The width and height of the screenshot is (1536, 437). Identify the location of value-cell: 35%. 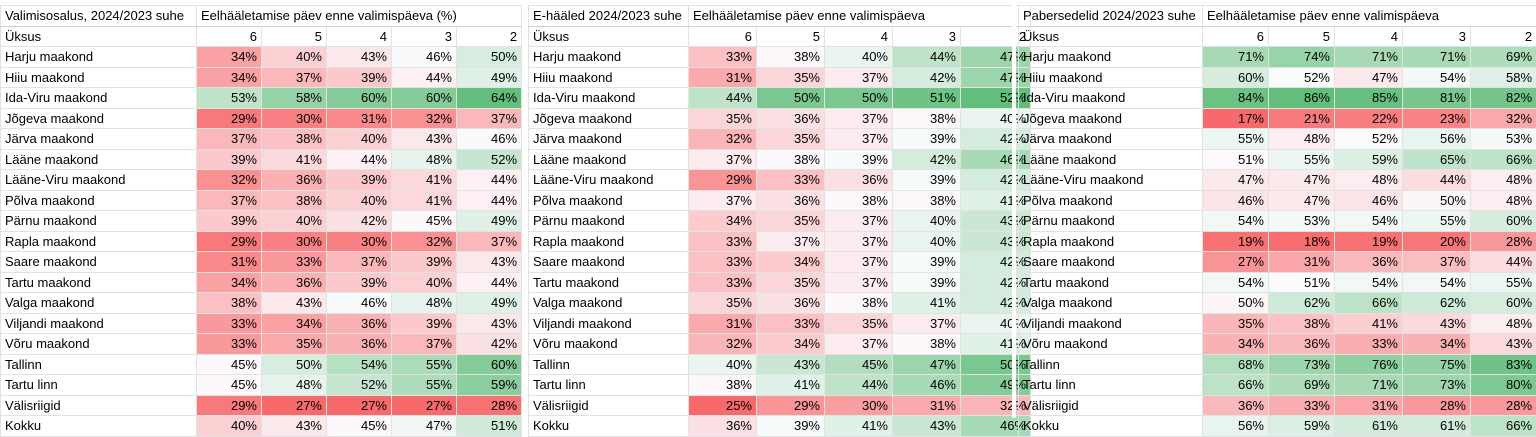
(723, 303).